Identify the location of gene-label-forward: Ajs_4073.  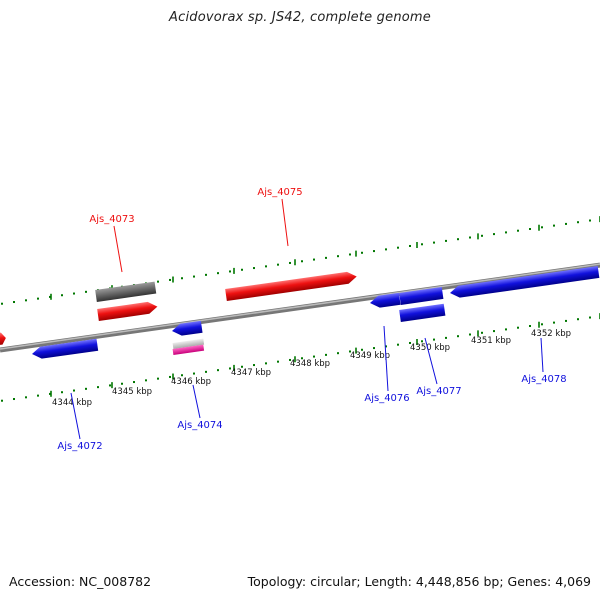
(111, 219).